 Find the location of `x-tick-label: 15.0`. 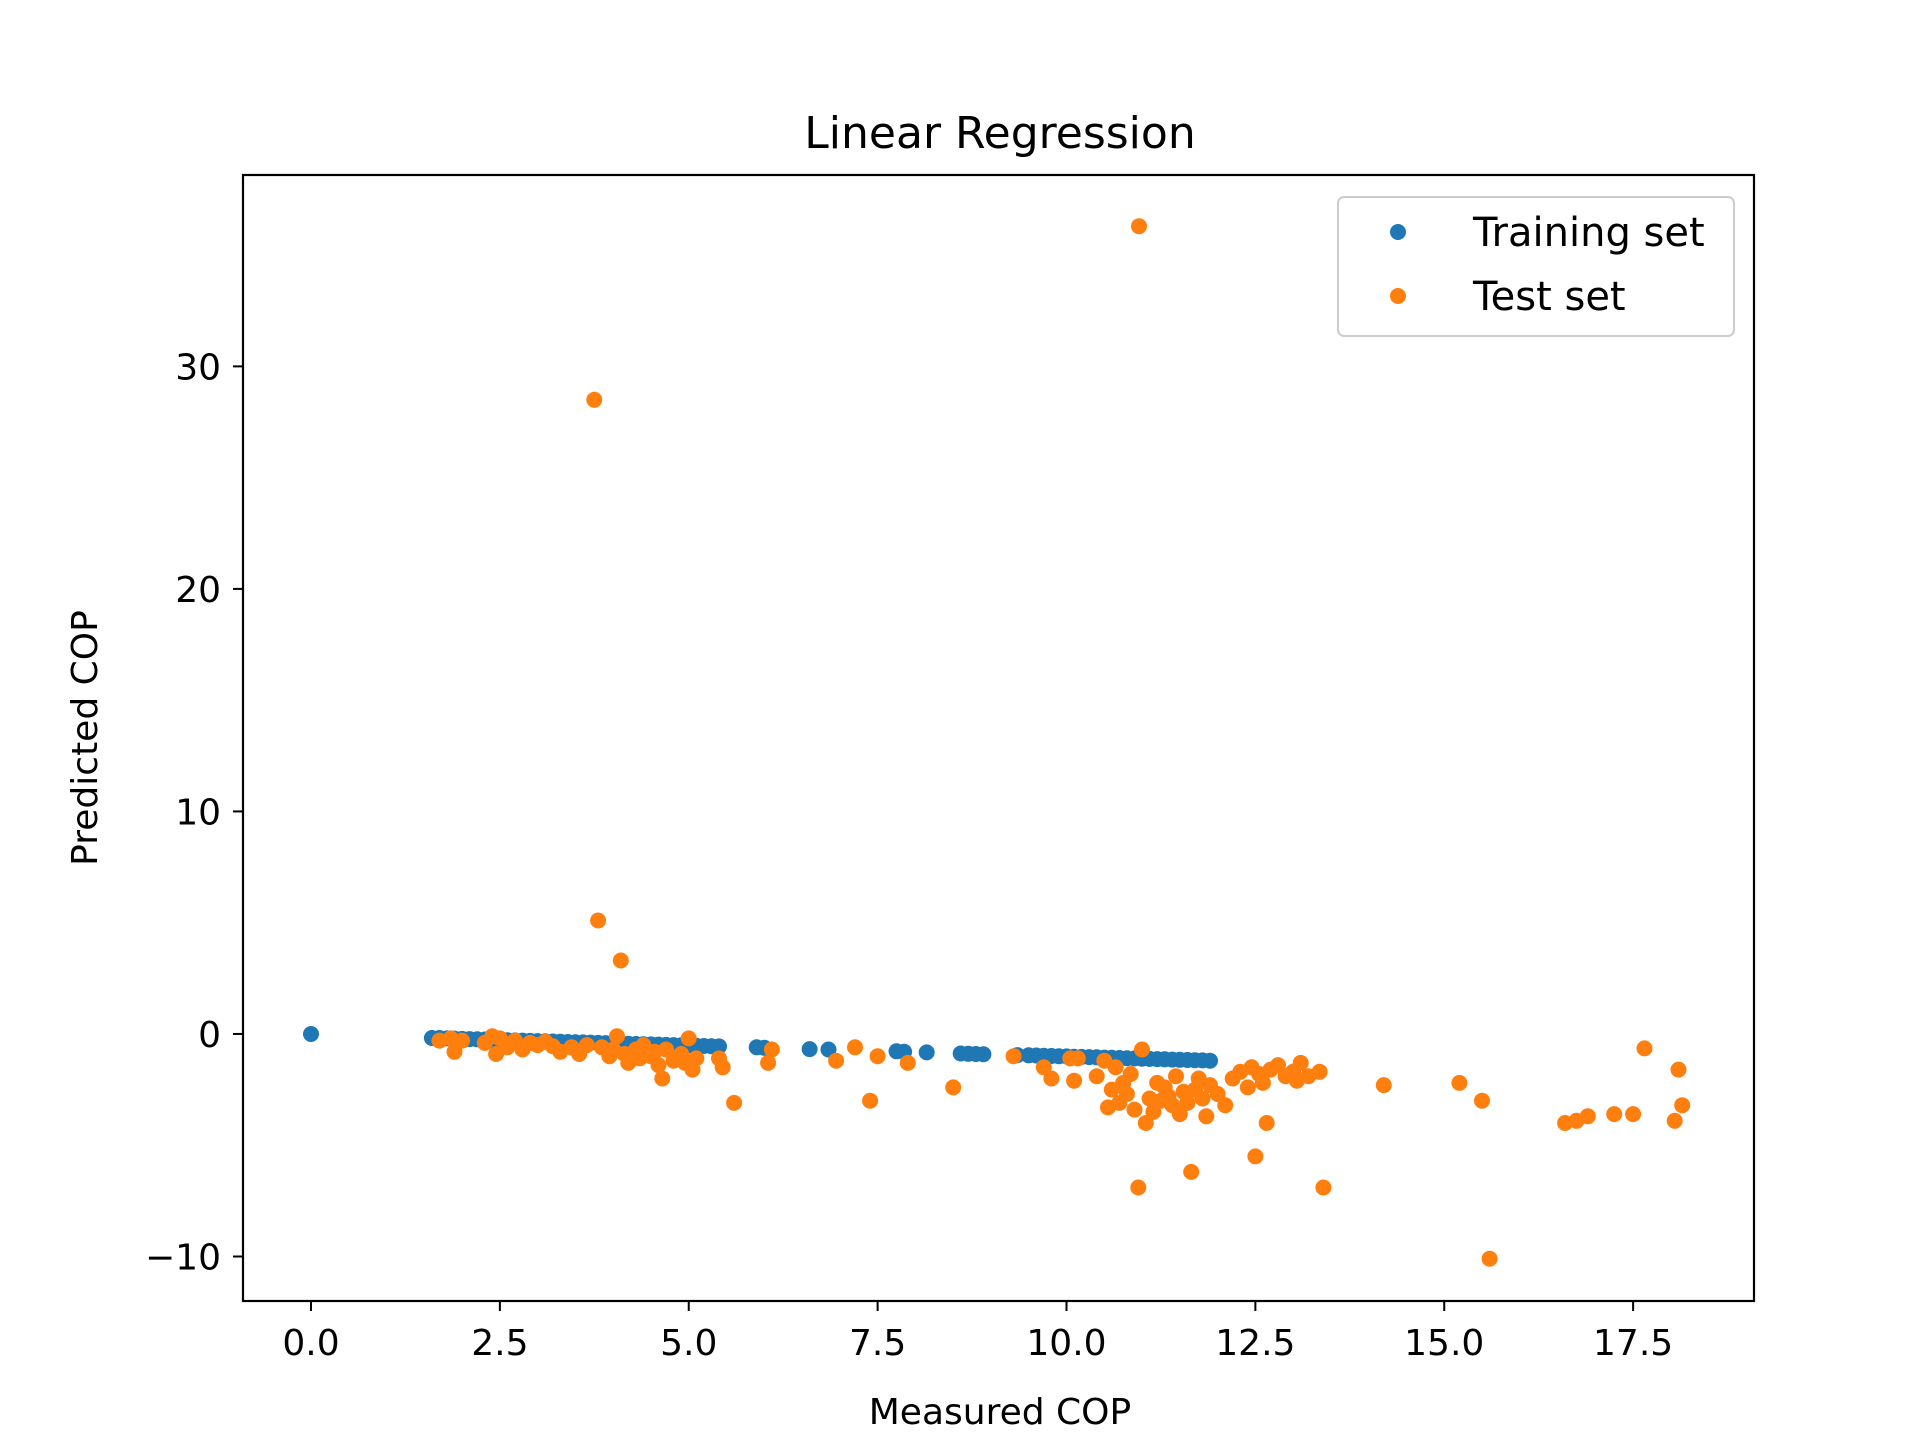

x-tick-label: 15.0 is located at coordinates (1444, 1343).